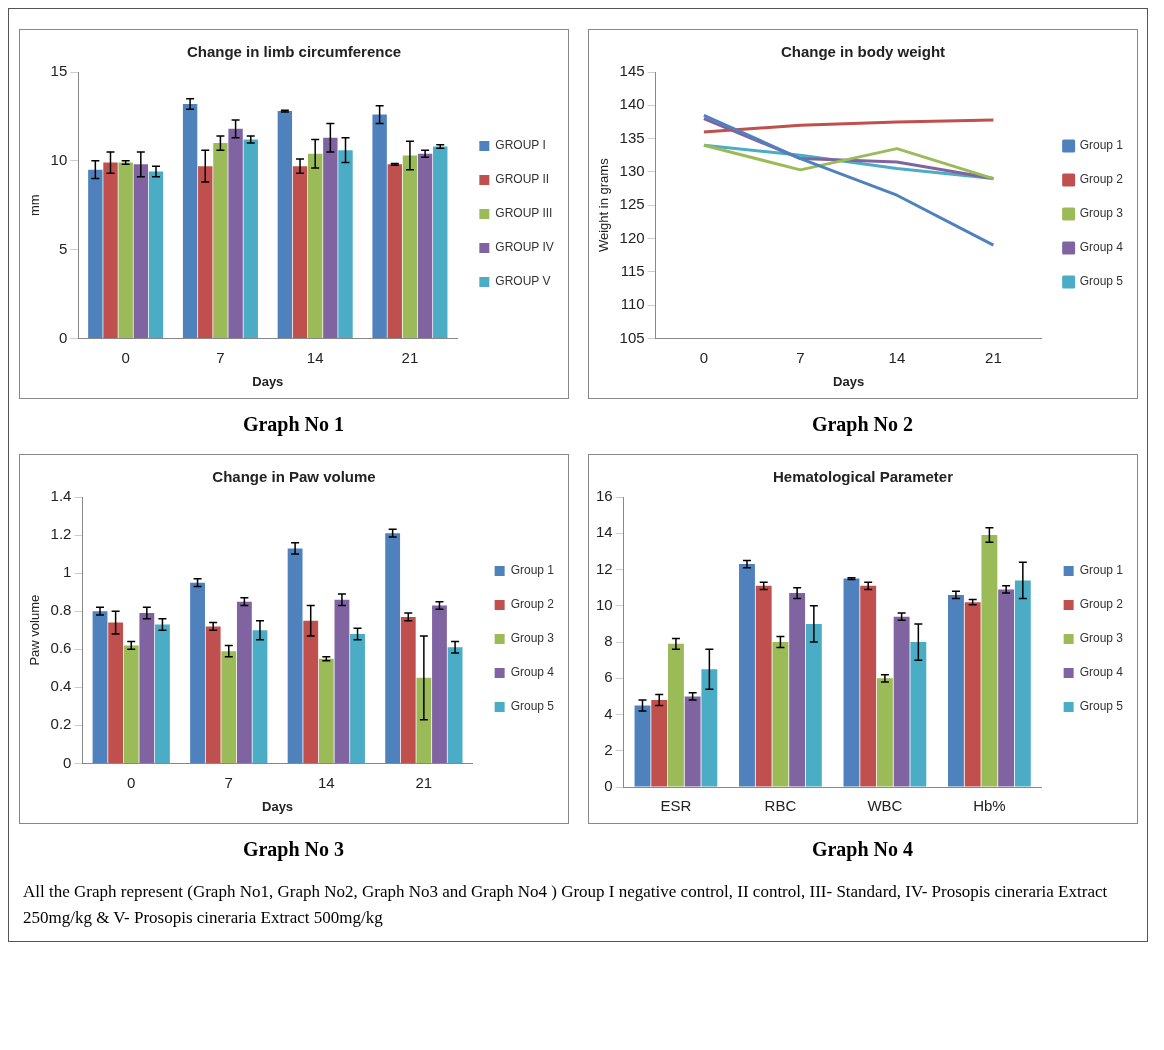  I want to click on y-axis-title: Paw volume, so click(34, 630).